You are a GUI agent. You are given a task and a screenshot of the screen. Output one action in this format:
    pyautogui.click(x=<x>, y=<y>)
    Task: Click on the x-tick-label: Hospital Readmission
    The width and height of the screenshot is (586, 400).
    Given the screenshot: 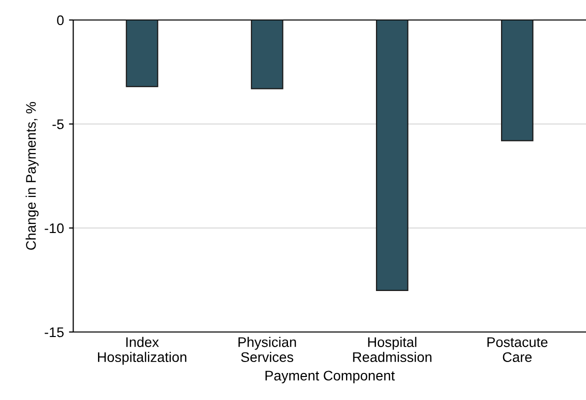 What is the action you would take?
    pyautogui.click(x=392, y=349)
    